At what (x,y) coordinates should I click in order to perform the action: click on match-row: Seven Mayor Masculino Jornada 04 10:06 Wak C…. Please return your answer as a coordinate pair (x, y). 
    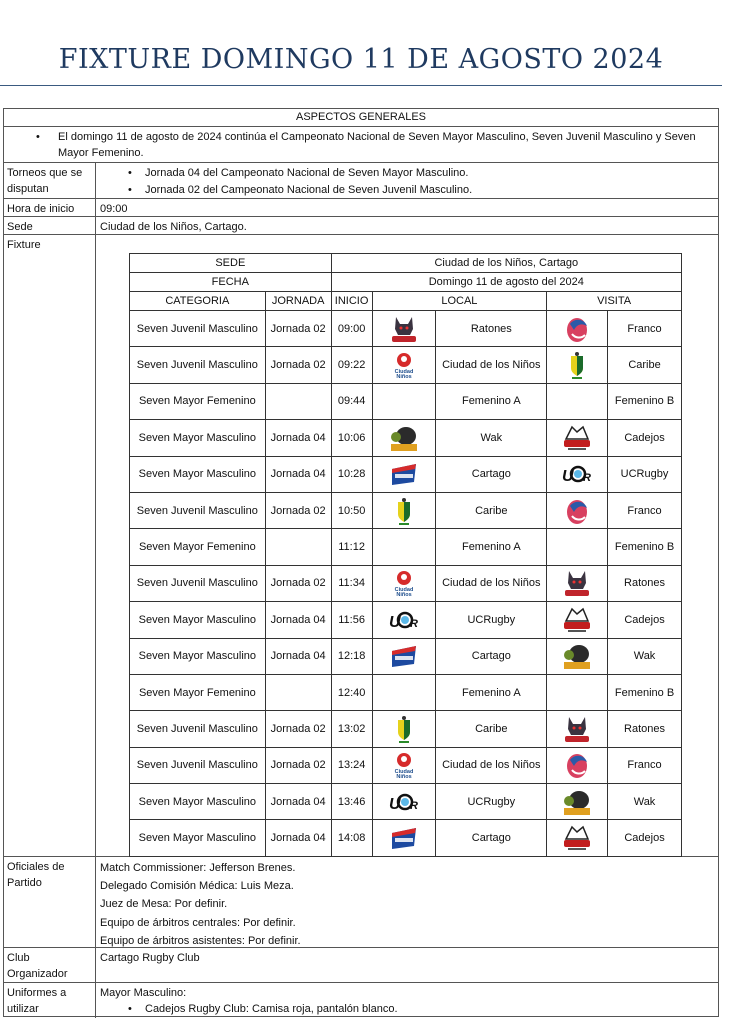
    Looking at the image, I should click on (405, 438).